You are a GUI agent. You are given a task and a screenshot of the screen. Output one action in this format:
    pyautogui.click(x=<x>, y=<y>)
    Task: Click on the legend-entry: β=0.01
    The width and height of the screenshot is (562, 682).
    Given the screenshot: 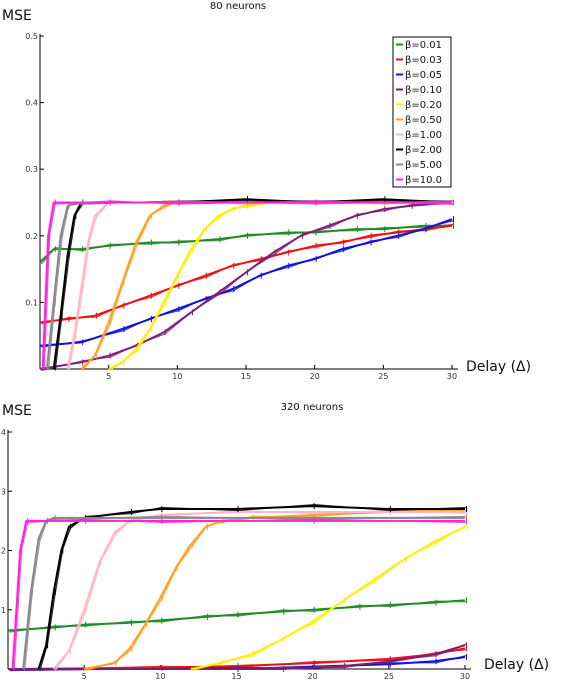 What is the action you would take?
    pyautogui.click(x=423, y=45)
    